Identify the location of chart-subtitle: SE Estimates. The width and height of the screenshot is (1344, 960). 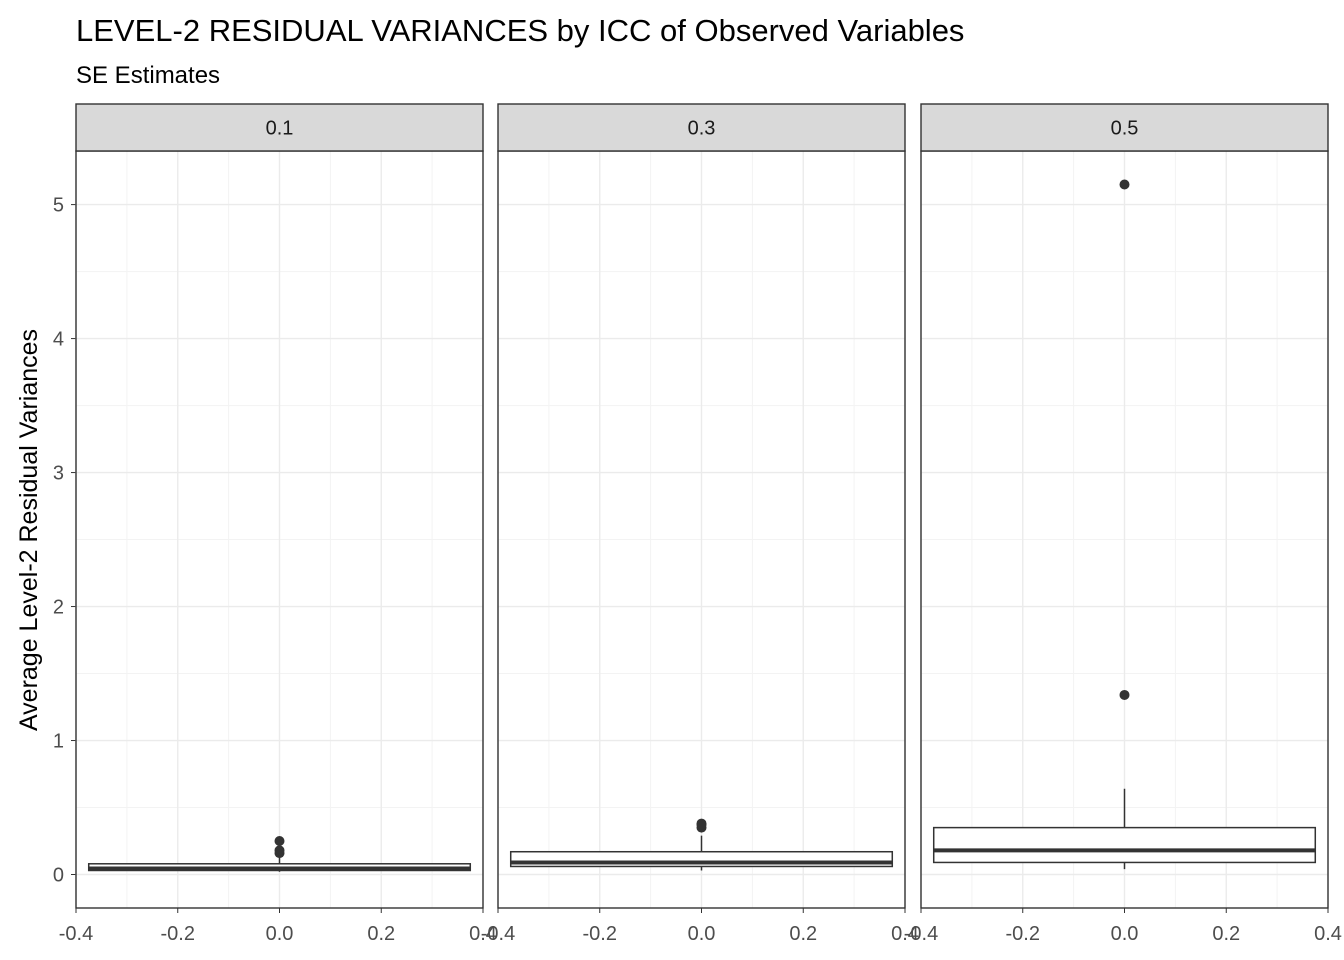
(148, 75).